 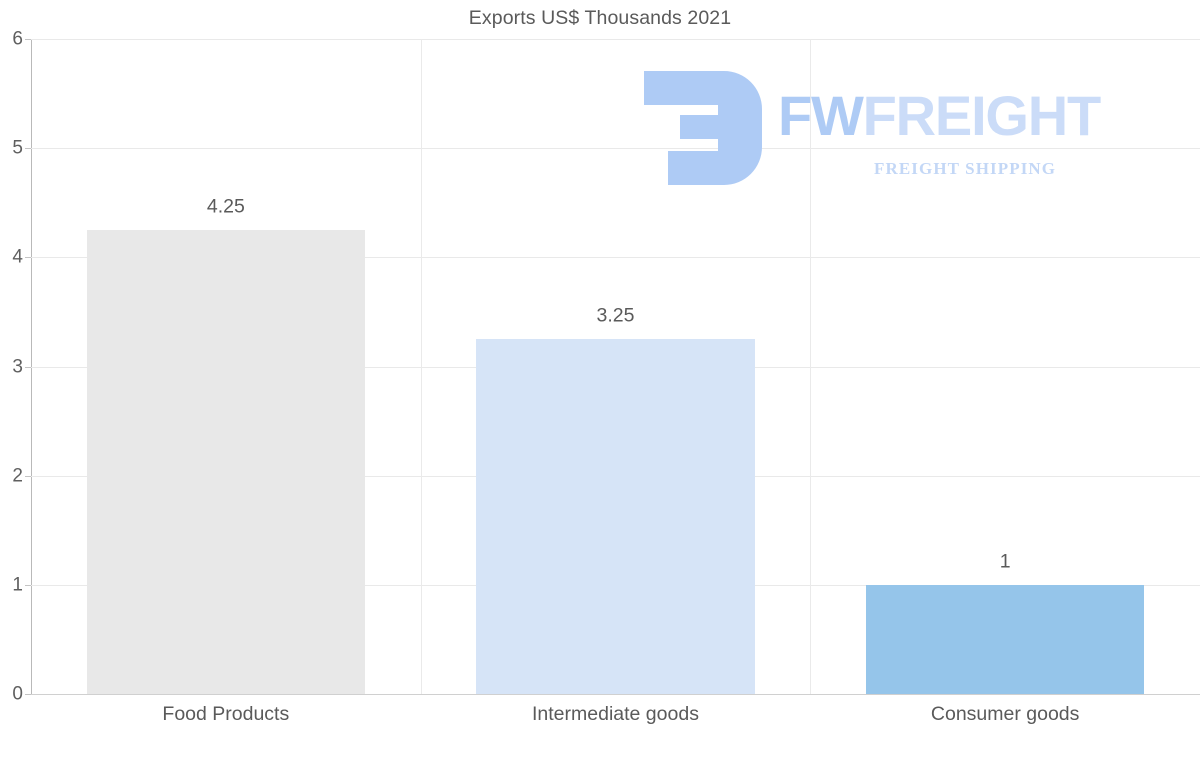 What do you see at coordinates (615, 516) in the screenshot?
I see `bar-intermediate-goods` at bounding box center [615, 516].